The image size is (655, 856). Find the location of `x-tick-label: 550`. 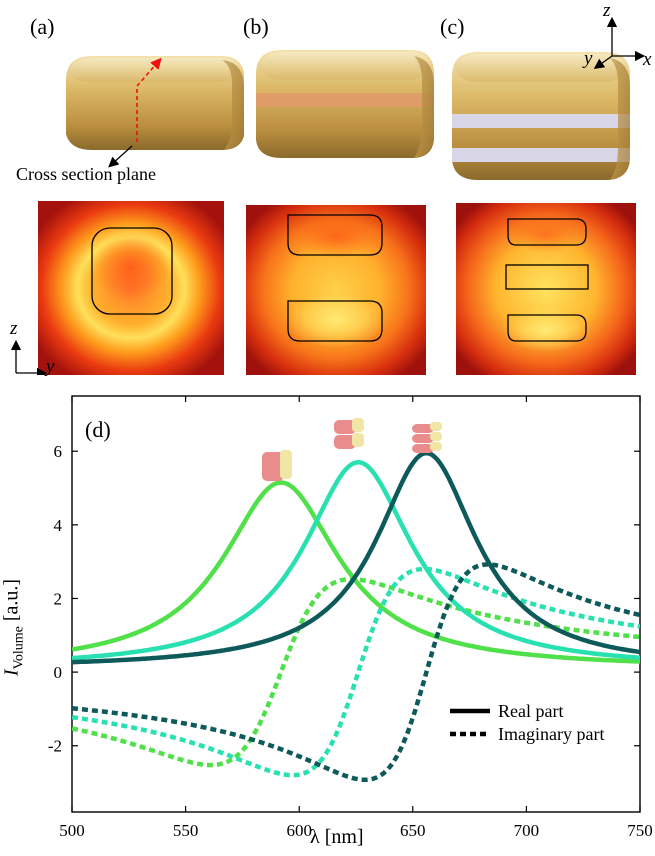

x-tick-label: 550 is located at coordinates (186, 830).